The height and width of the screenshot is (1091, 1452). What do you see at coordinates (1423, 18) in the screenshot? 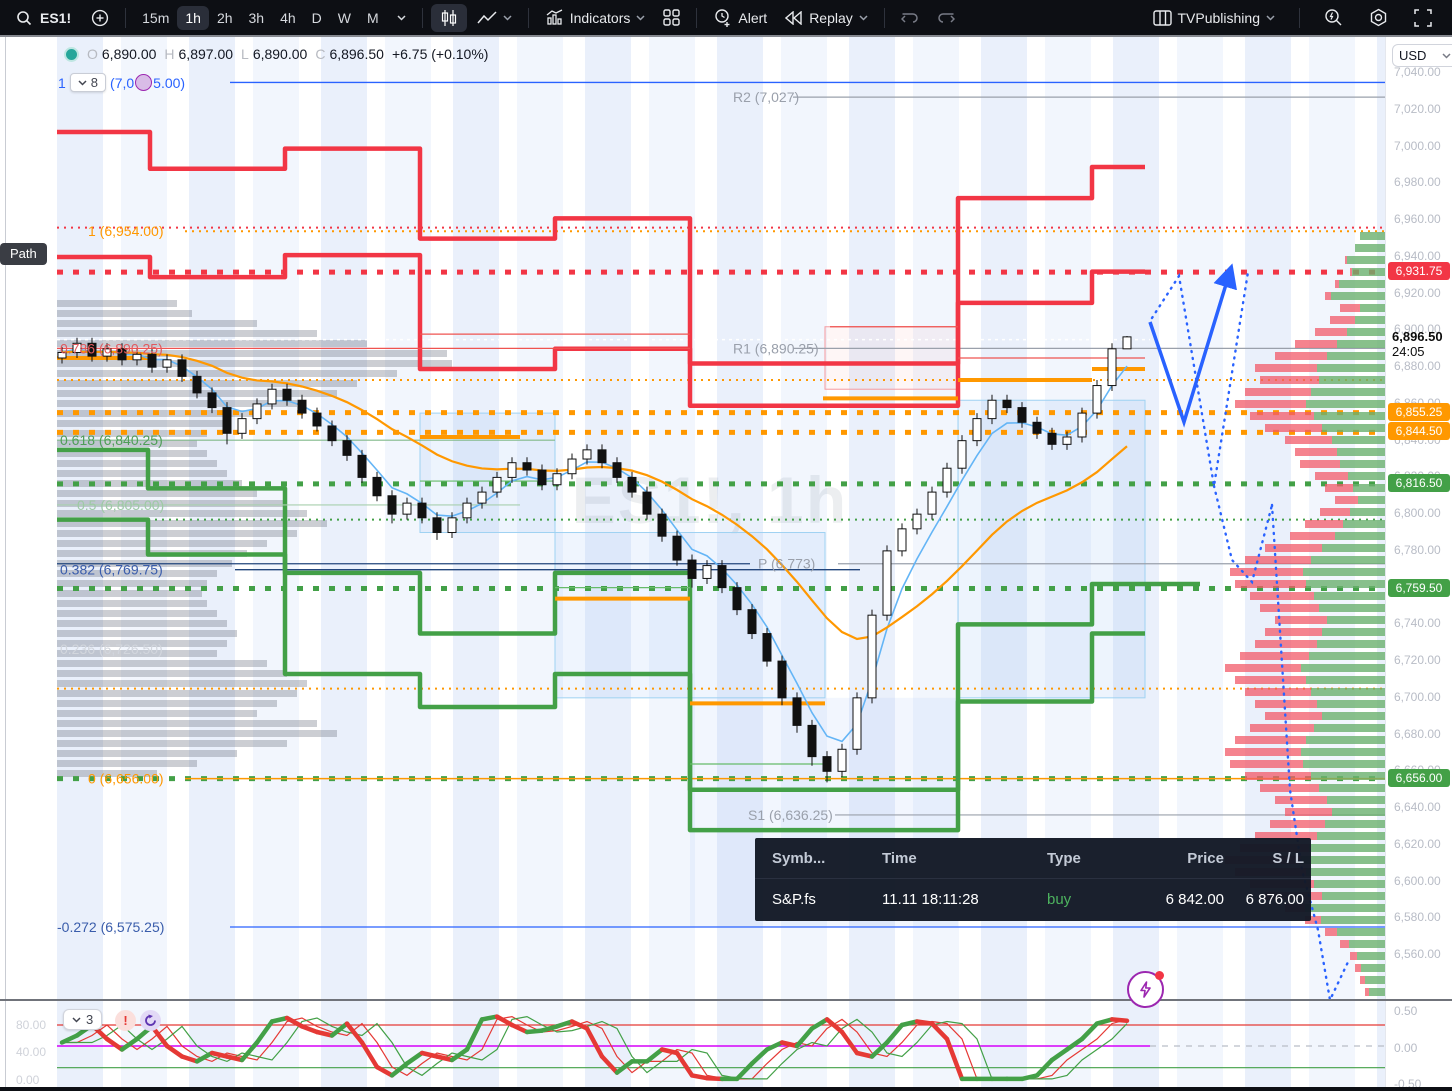
I see `fullscreen-icon` at bounding box center [1423, 18].